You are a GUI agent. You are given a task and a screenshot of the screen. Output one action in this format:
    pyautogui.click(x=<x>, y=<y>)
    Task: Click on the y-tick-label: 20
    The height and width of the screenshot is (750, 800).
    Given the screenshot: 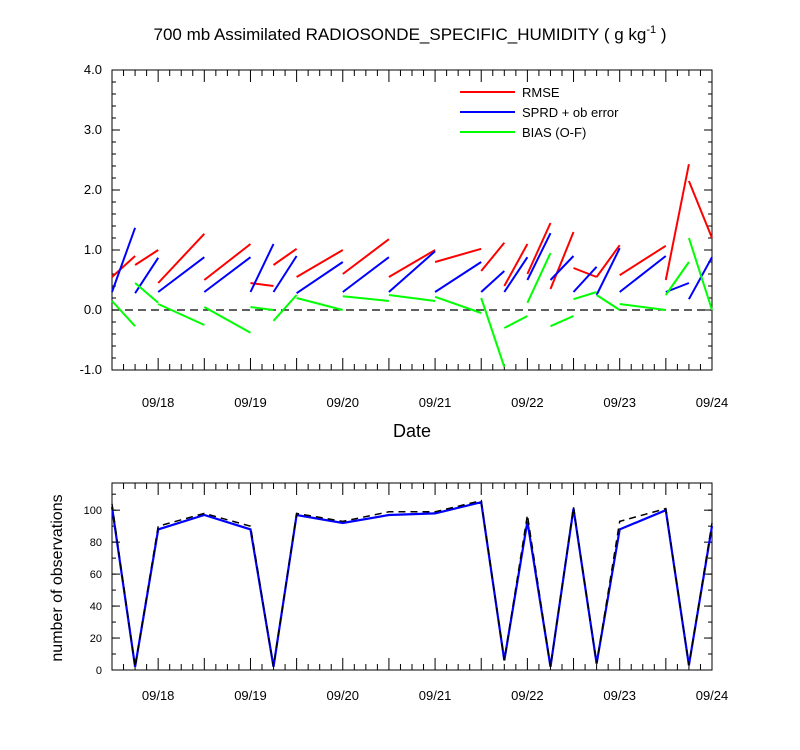 What is the action you would take?
    pyautogui.click(x=96, y=639)
    